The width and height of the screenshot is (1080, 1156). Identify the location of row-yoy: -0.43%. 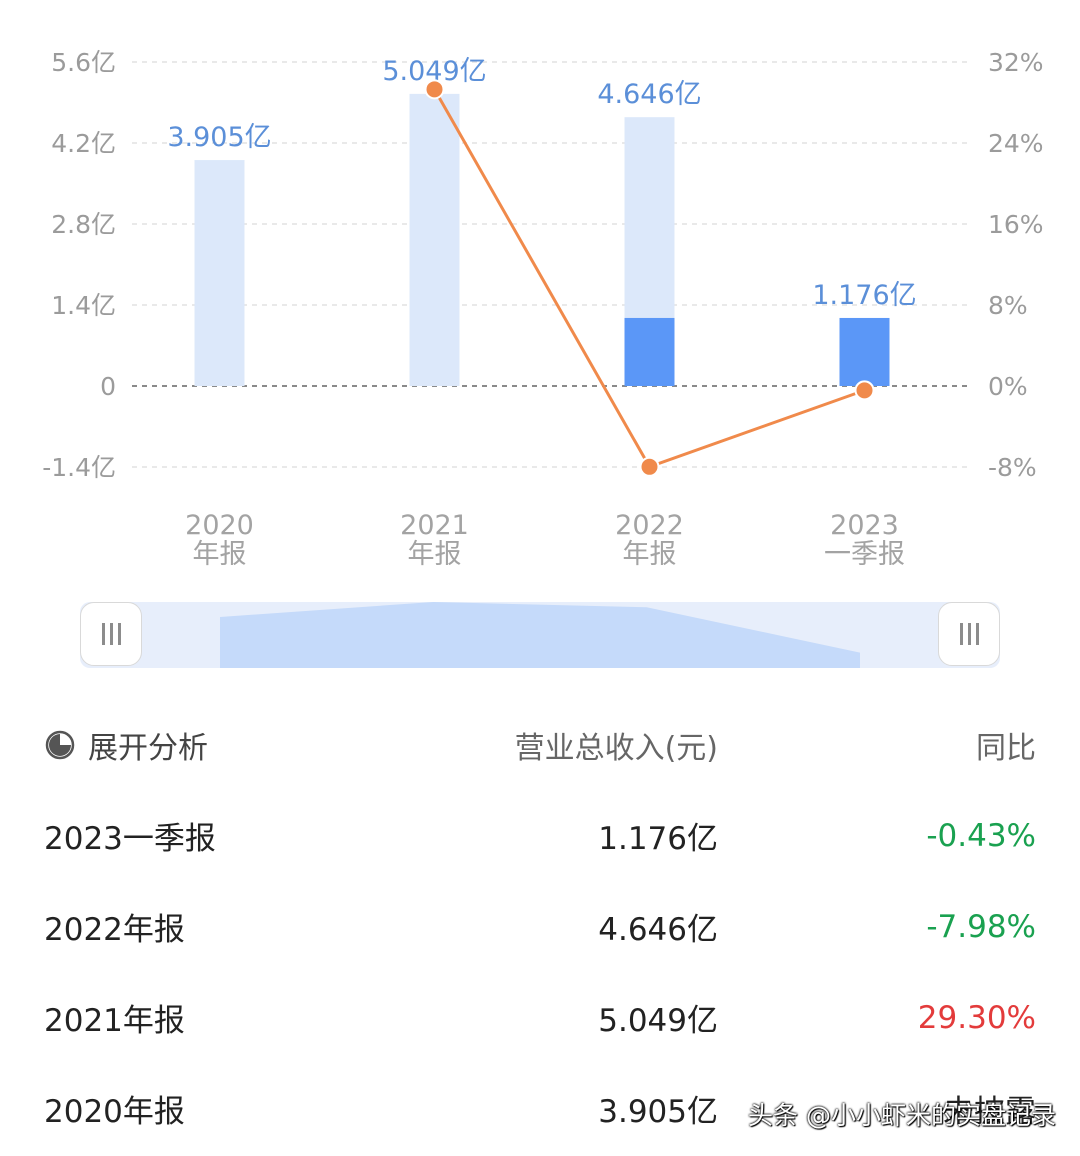
(981, 835).